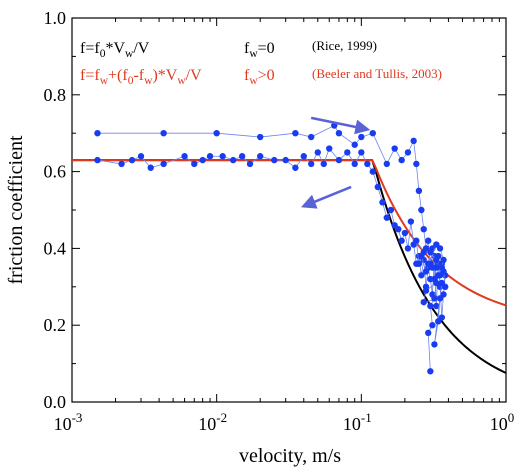 The height and width of the screenshot is (470, 528). I want to click on x-tick-label: 10⁻³, so click(68, 422).